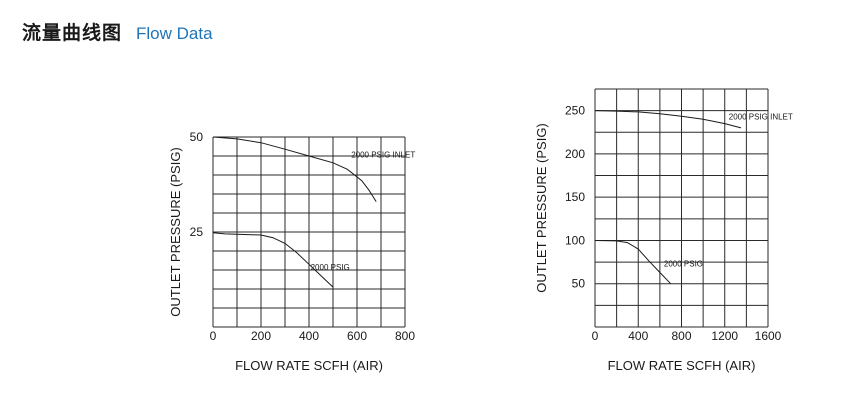 The image size is (850, 400). What do you see at coordinates (575, 197) in the screenshot?
I see `y-tick-label: 150` at bounding box center [575, 197].